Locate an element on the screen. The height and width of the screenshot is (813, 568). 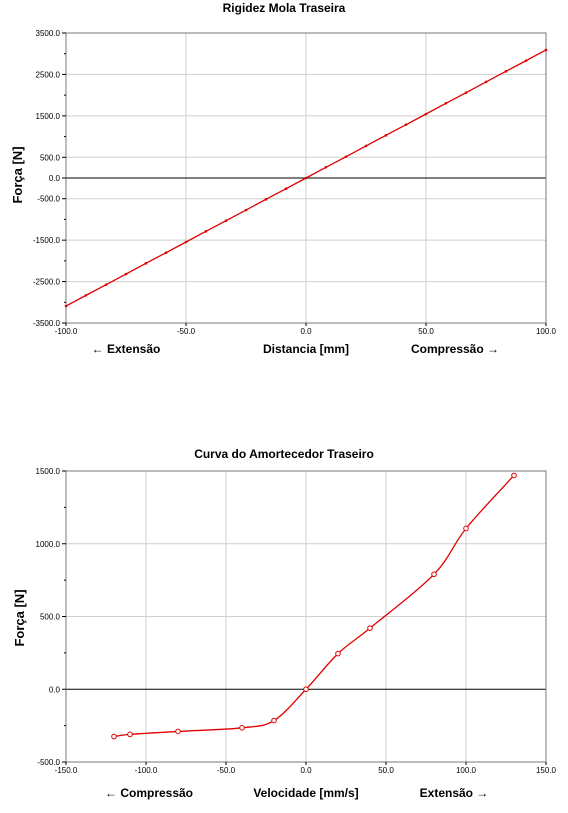
y-tick-label: 1000.0 is located at coordinates (48, 544).